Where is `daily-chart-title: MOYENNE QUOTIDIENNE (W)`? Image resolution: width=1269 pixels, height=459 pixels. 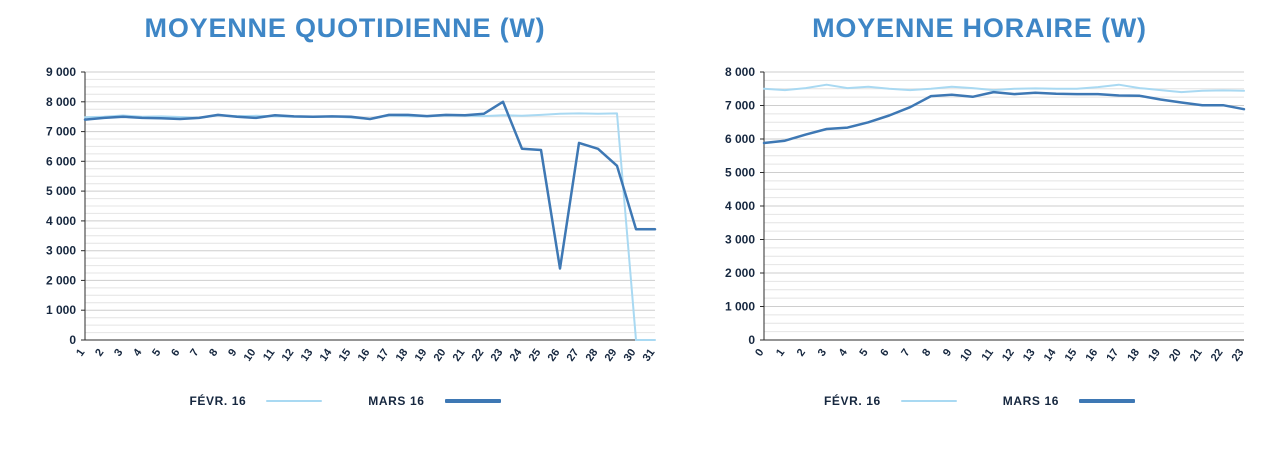 daily-chart-title: MOYENNE QUOTIDIENNE (W) is located at coordinates (345, 28).